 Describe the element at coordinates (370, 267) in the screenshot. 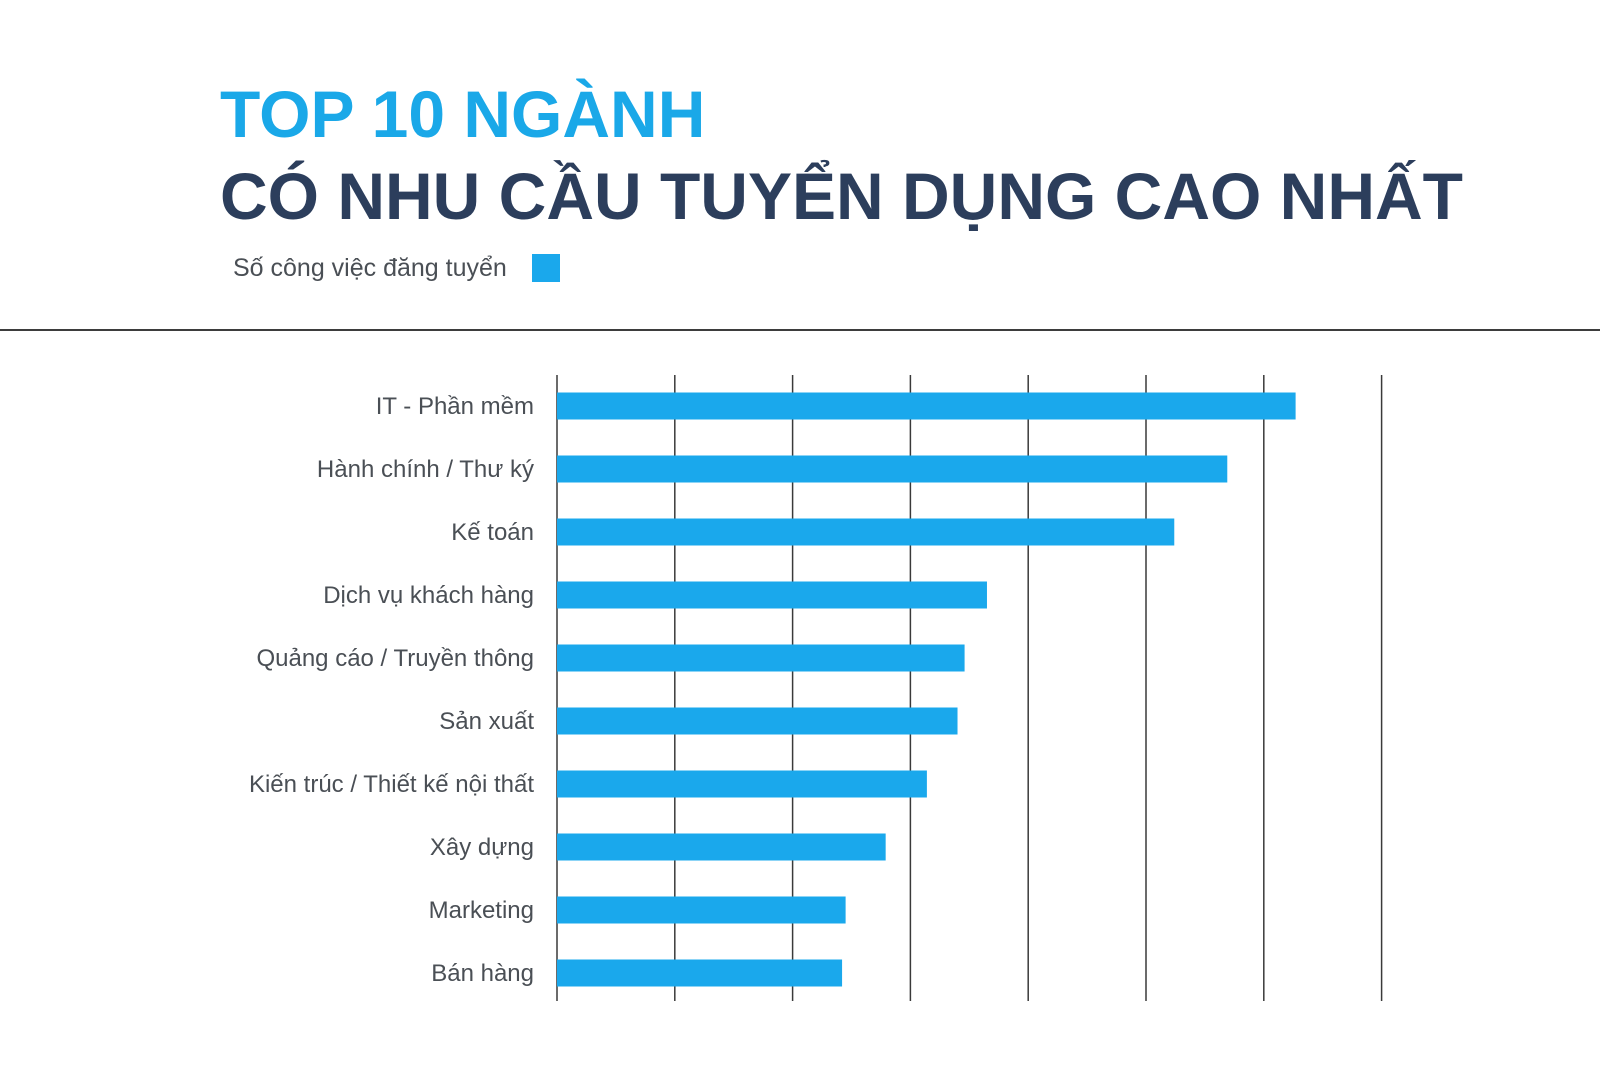

I see `legend-label: Số công việc đăng tuyển` at that location.